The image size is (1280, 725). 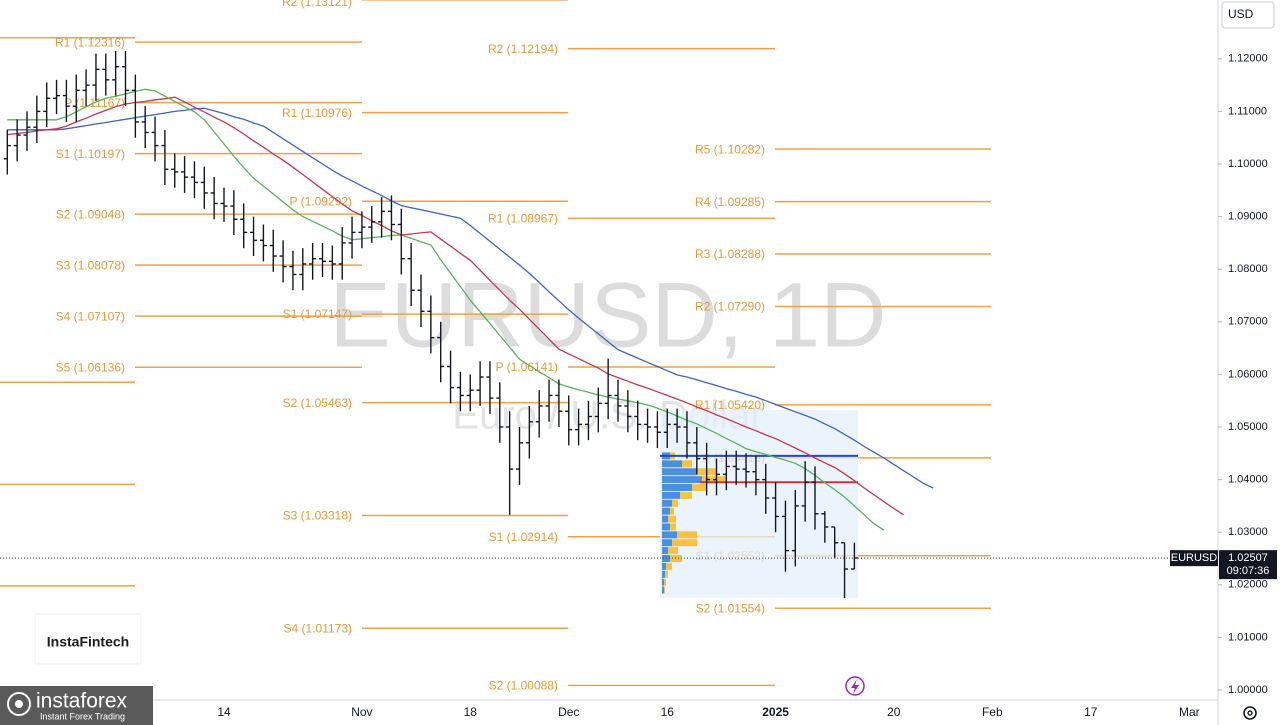 What do you see at coordinates (90, 42) in the screenshot?
I see `pivot-label: R1 (1.12316)` at bounding box center [90, 42].